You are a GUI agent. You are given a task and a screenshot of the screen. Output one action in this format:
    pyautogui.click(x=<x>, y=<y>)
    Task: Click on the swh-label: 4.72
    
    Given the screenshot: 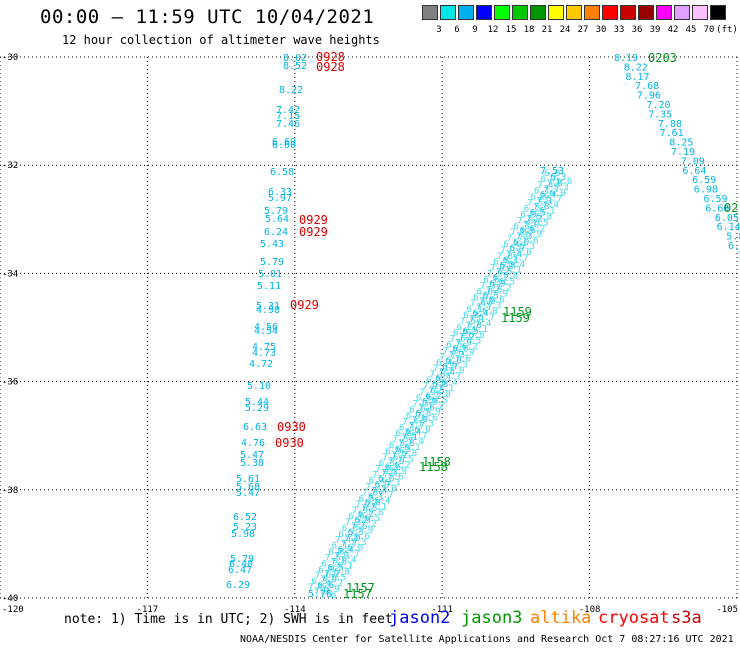 What is the action you would take?
    pyautogui.click(x=261, y=364)
    